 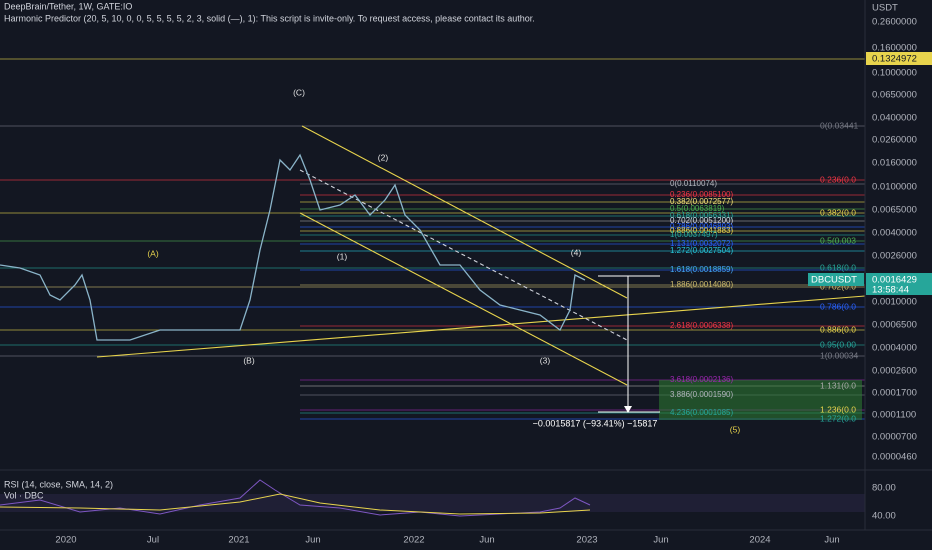 What do you see at coordinates (838, 306) in the screenshot?
I see `fib-label: 0.786(0.0` at bounding box center [838, 306].